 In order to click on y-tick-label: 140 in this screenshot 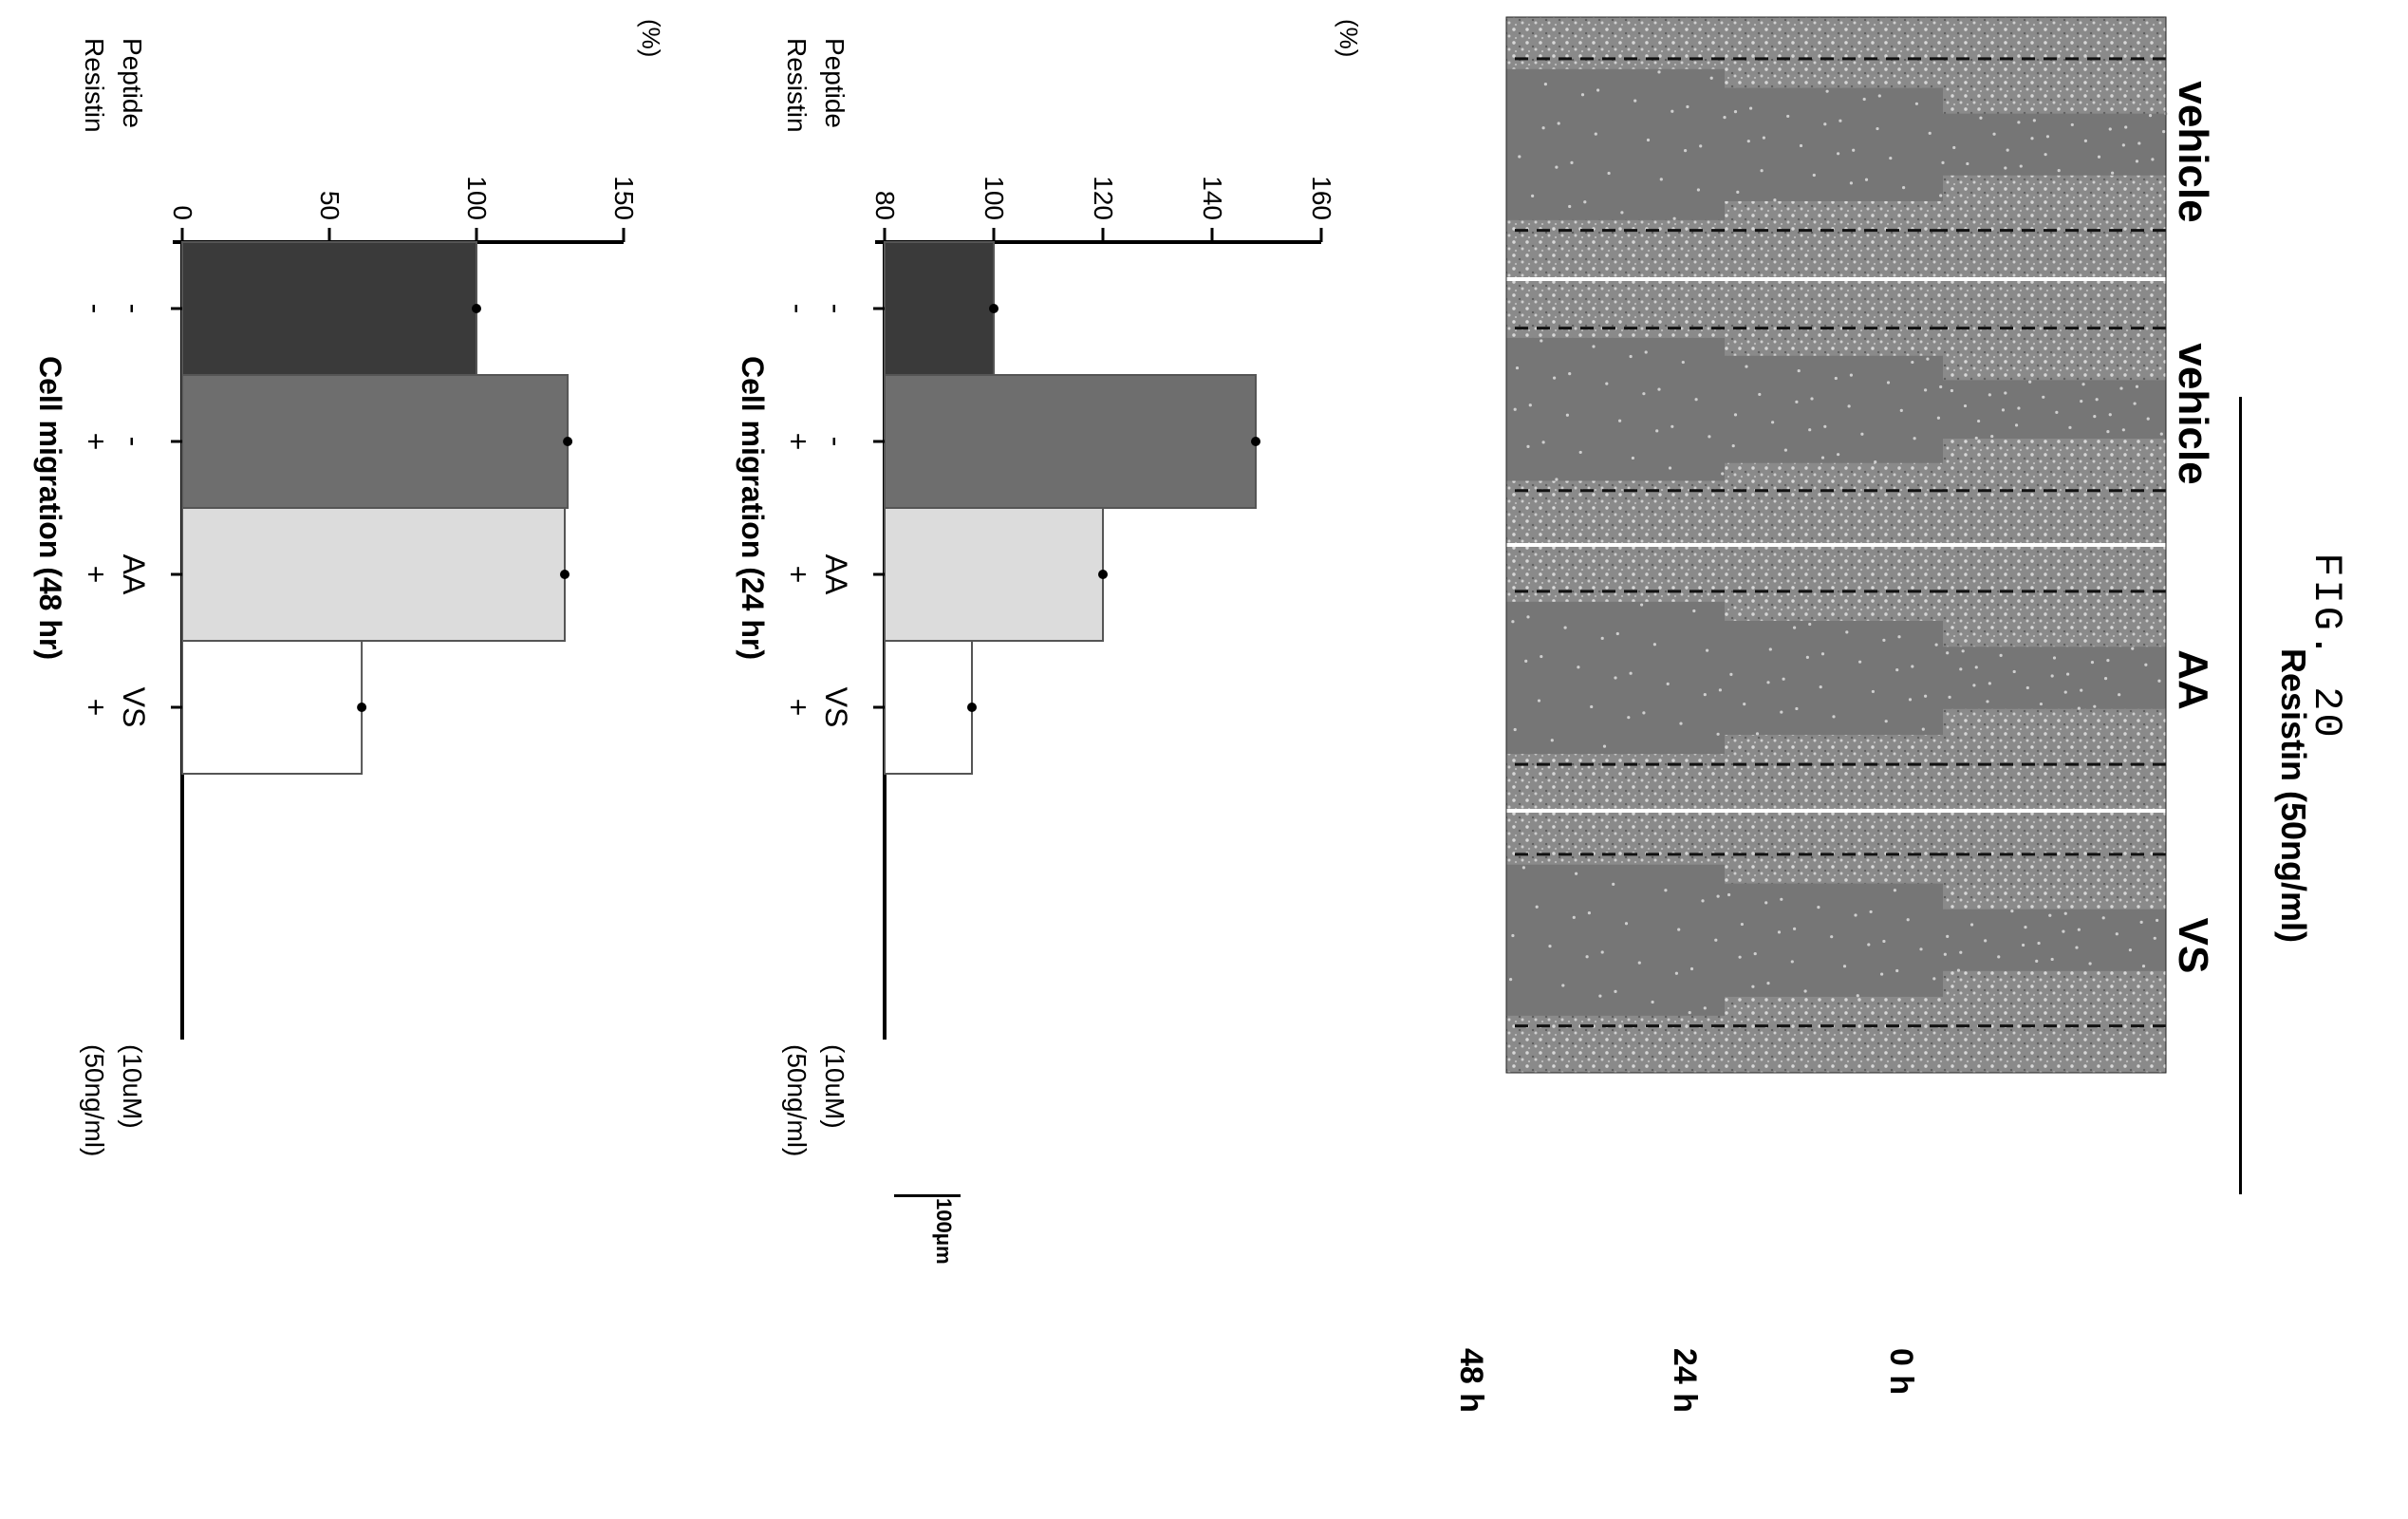, I will do `click(1212, 198)`.